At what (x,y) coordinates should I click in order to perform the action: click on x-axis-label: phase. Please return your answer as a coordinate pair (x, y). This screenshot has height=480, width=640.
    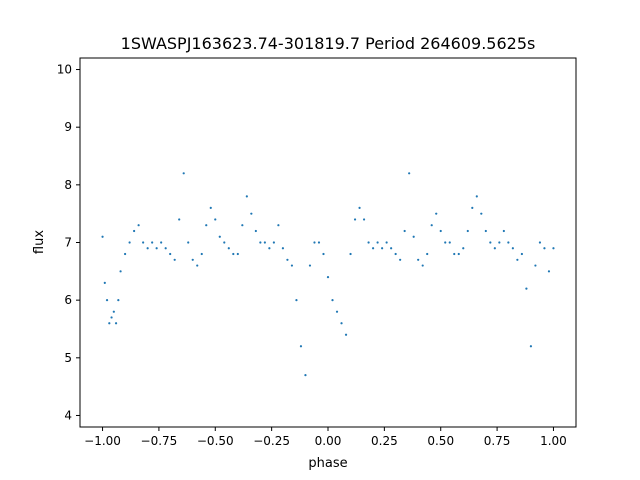
    Looking at the image, I should click on (327, 463).